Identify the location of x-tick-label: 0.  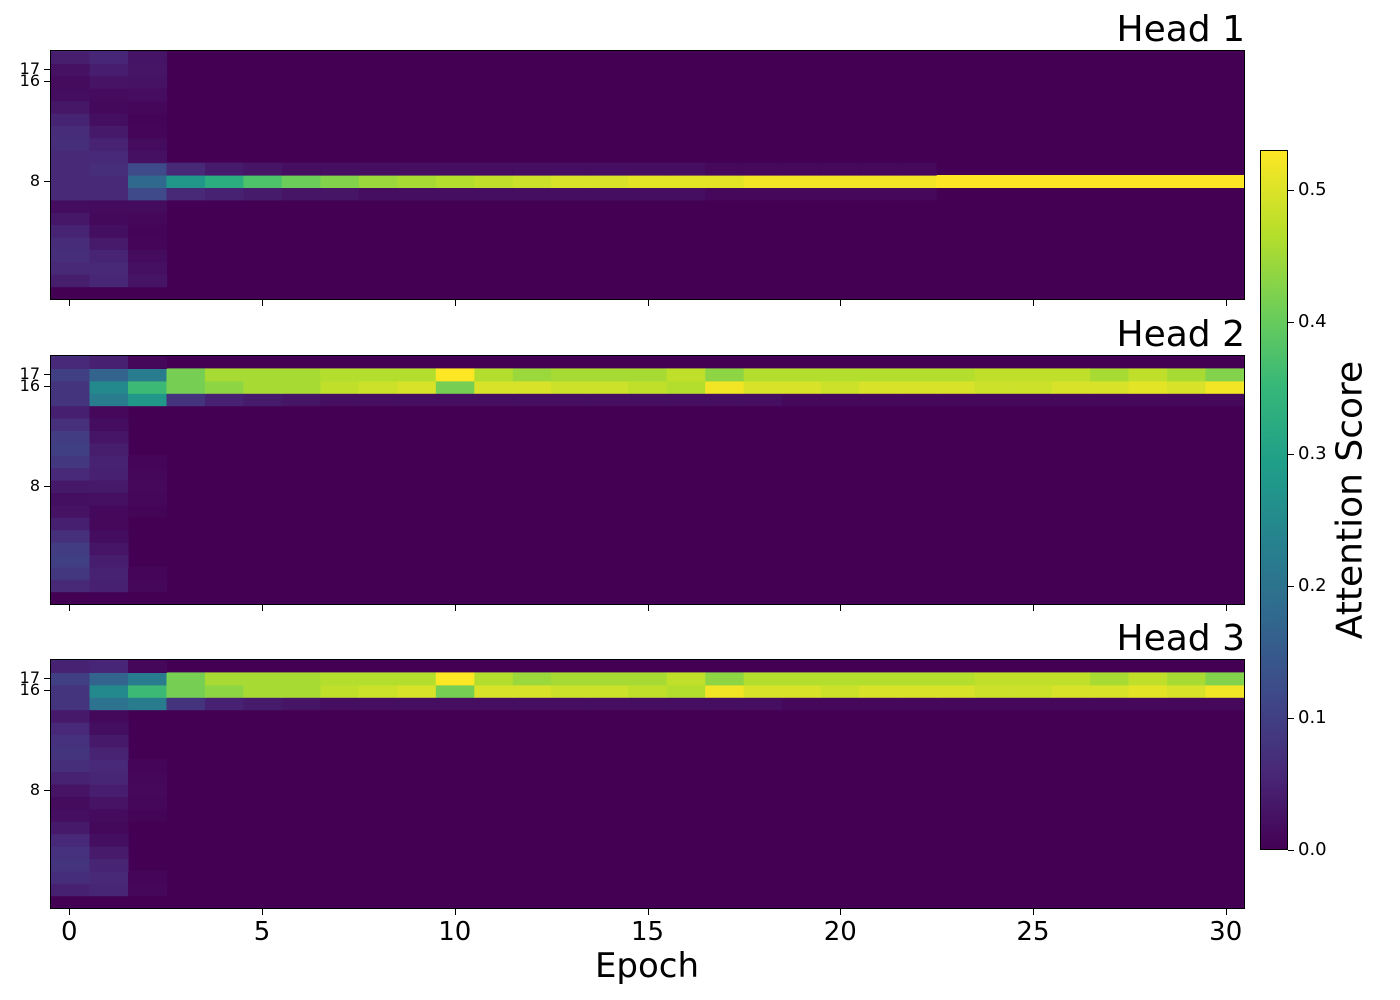
(69, 932).